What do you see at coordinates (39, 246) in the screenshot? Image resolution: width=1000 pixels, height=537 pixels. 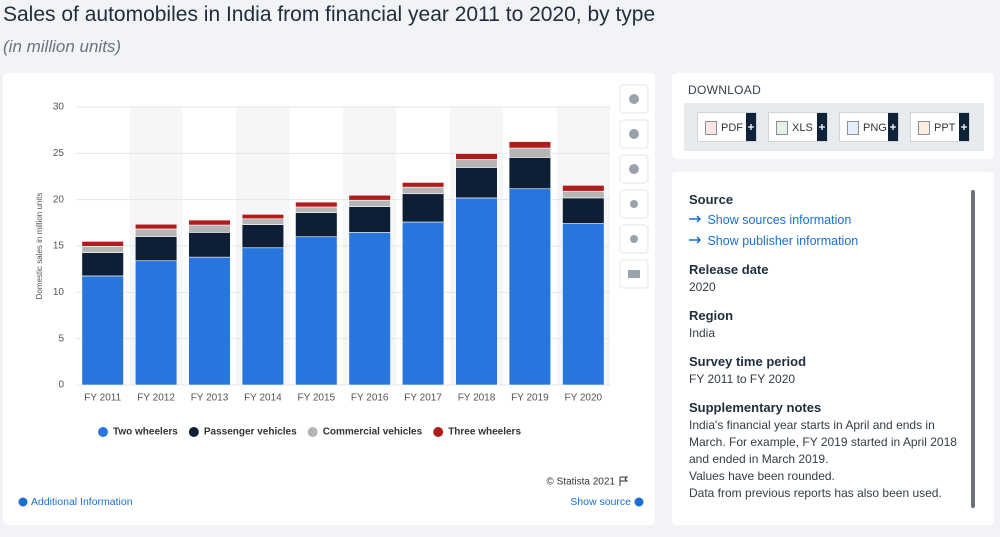 I see `y-axis-label: Domestic sales in million units` at bounding box center [39, 246].